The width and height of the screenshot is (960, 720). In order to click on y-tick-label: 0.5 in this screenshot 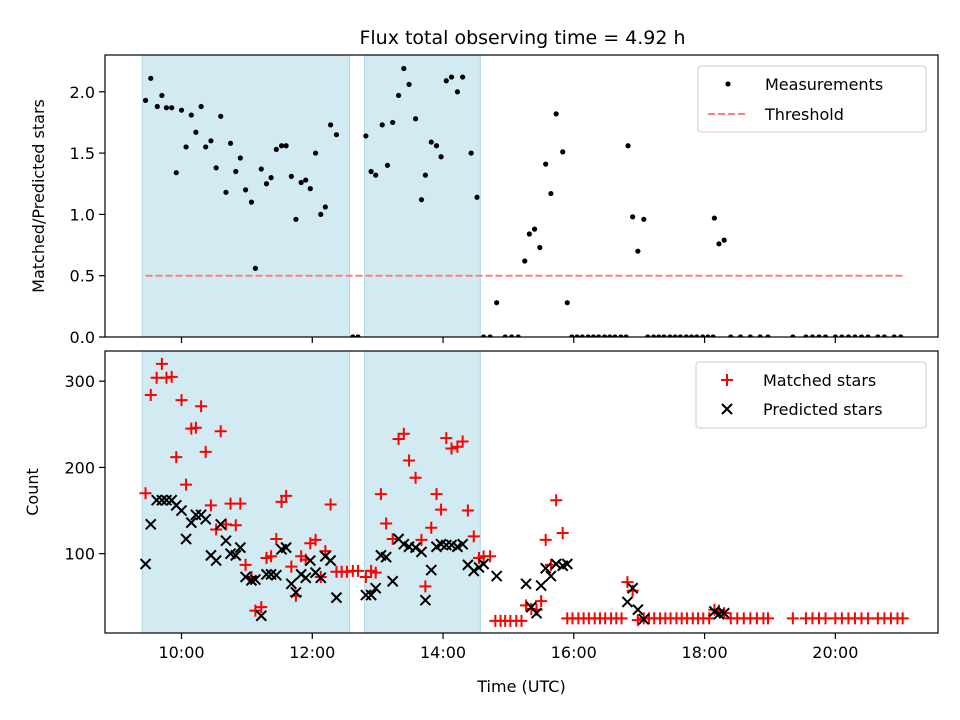, I will do `click(82, 276)`.